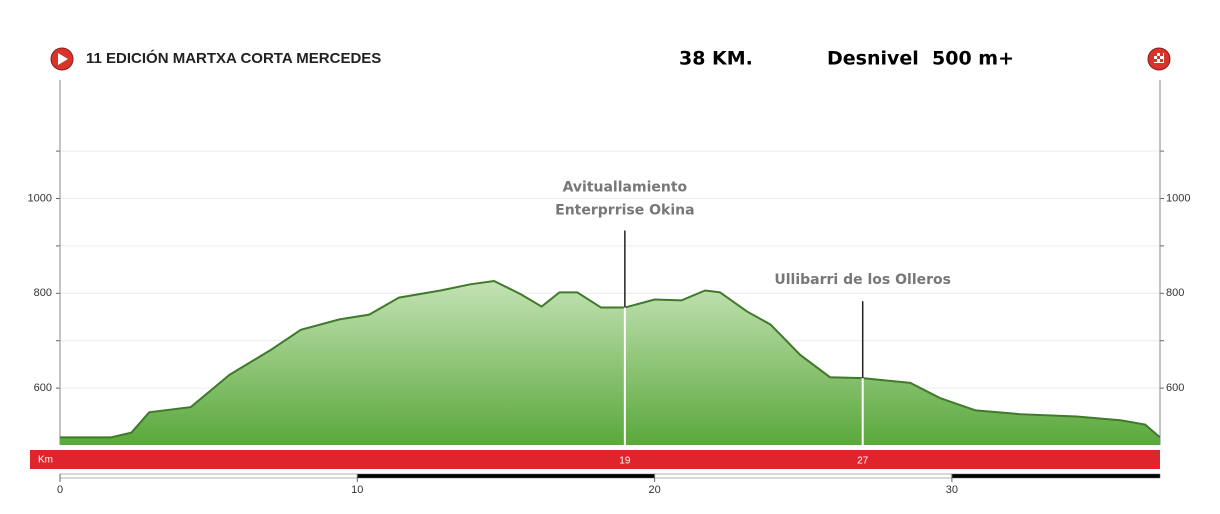 The image size is (1220, 514). Describe the element at coordinates (43, 388) in the screenshot. I see `y-tick-label: 600` at that location.